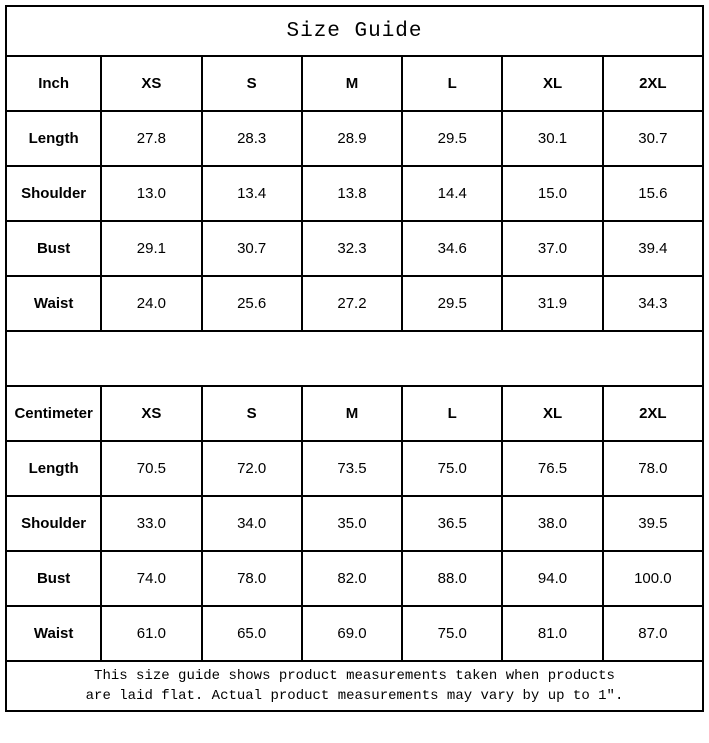 The image size is (709, 743). Describe the element at coordinates (552, 633) in the screenshot. I see `size-value: 81.0` at that location.